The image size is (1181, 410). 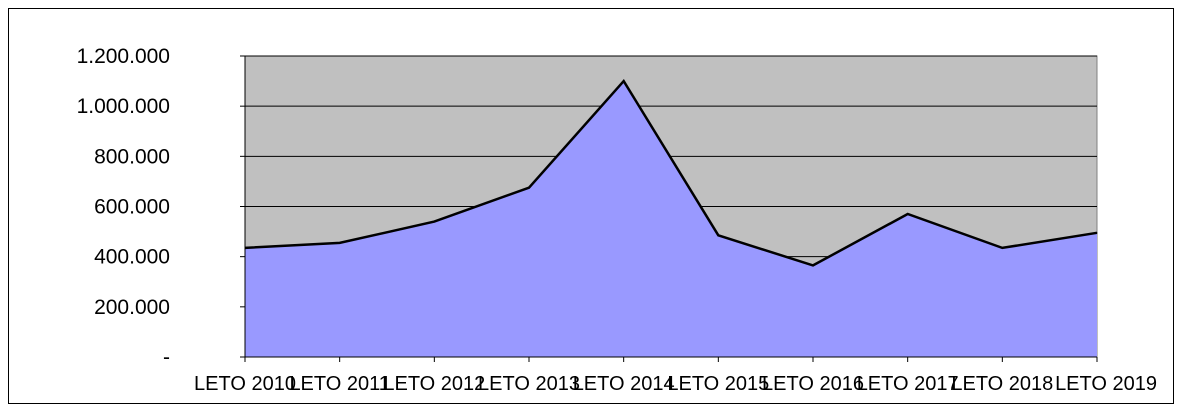 What do you see at coordinates (132, 156) in the screenshot?
I see `y-tick-label: 800.000` at bounding box center [132, 156].